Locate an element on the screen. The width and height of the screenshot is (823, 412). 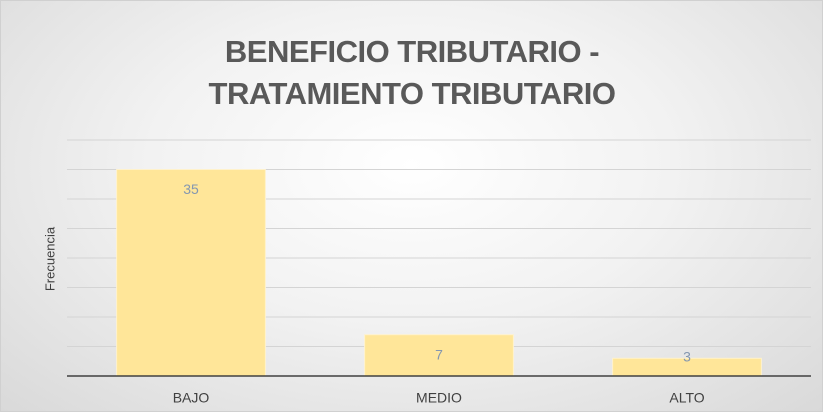
data-label: 7 is located at coordinates (439, 354).